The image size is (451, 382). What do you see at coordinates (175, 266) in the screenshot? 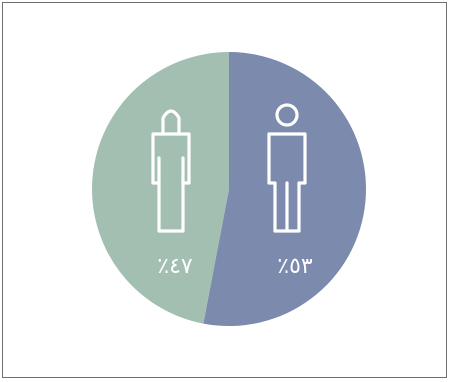
I see `slice-label-women: ٪٤٧` at bounding box center [175, 266].